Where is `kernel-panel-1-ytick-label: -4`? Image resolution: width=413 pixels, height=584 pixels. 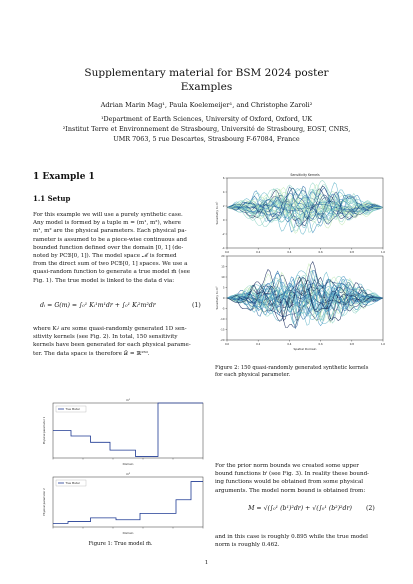 kernel-panel-1-ytick-label: -4 is located at coordinates (223, 248).